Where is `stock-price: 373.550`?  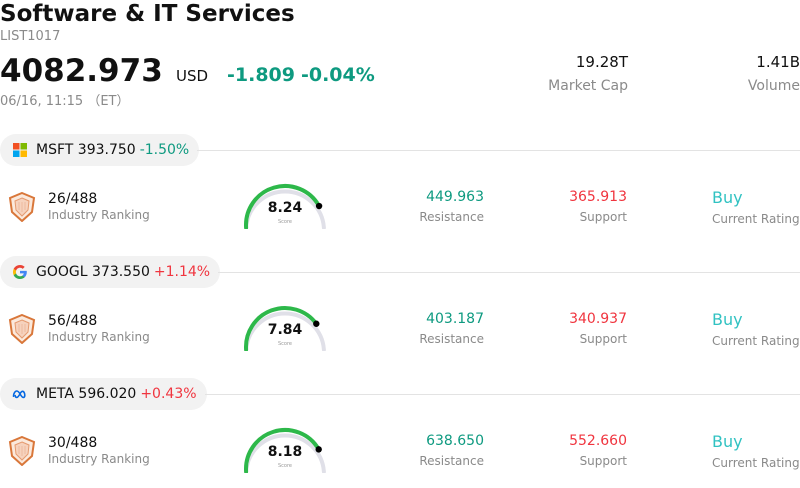
stock-price: 373.550 is located at coordinates (121, 272).